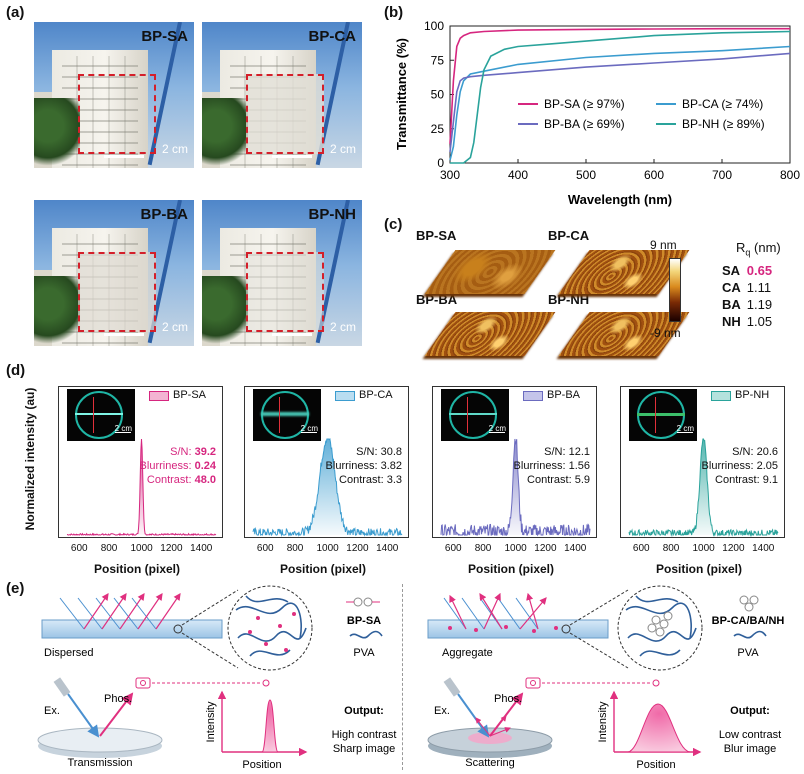  What do you see at coordinates (118, 699) in the screenshot?
I see `phos-label: Phos.` at bounding box center [118, 699].